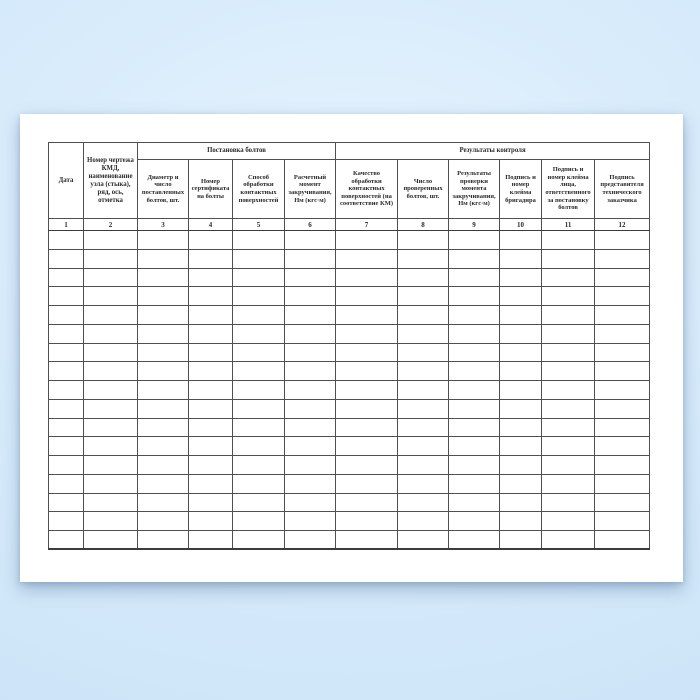 The image size is (700, 700). I want to click on group-header-2: Результаты контроля, so click(493, 151).